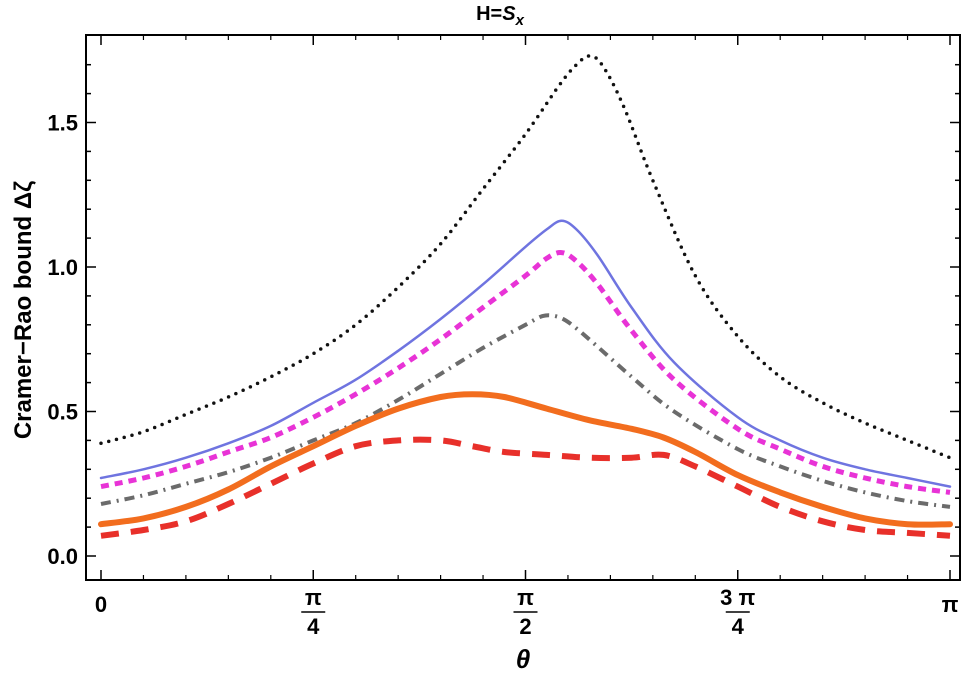  Describe the element at coordinates (523, 659) in the screenshot. I see `x-axis-label: θ` at that location.